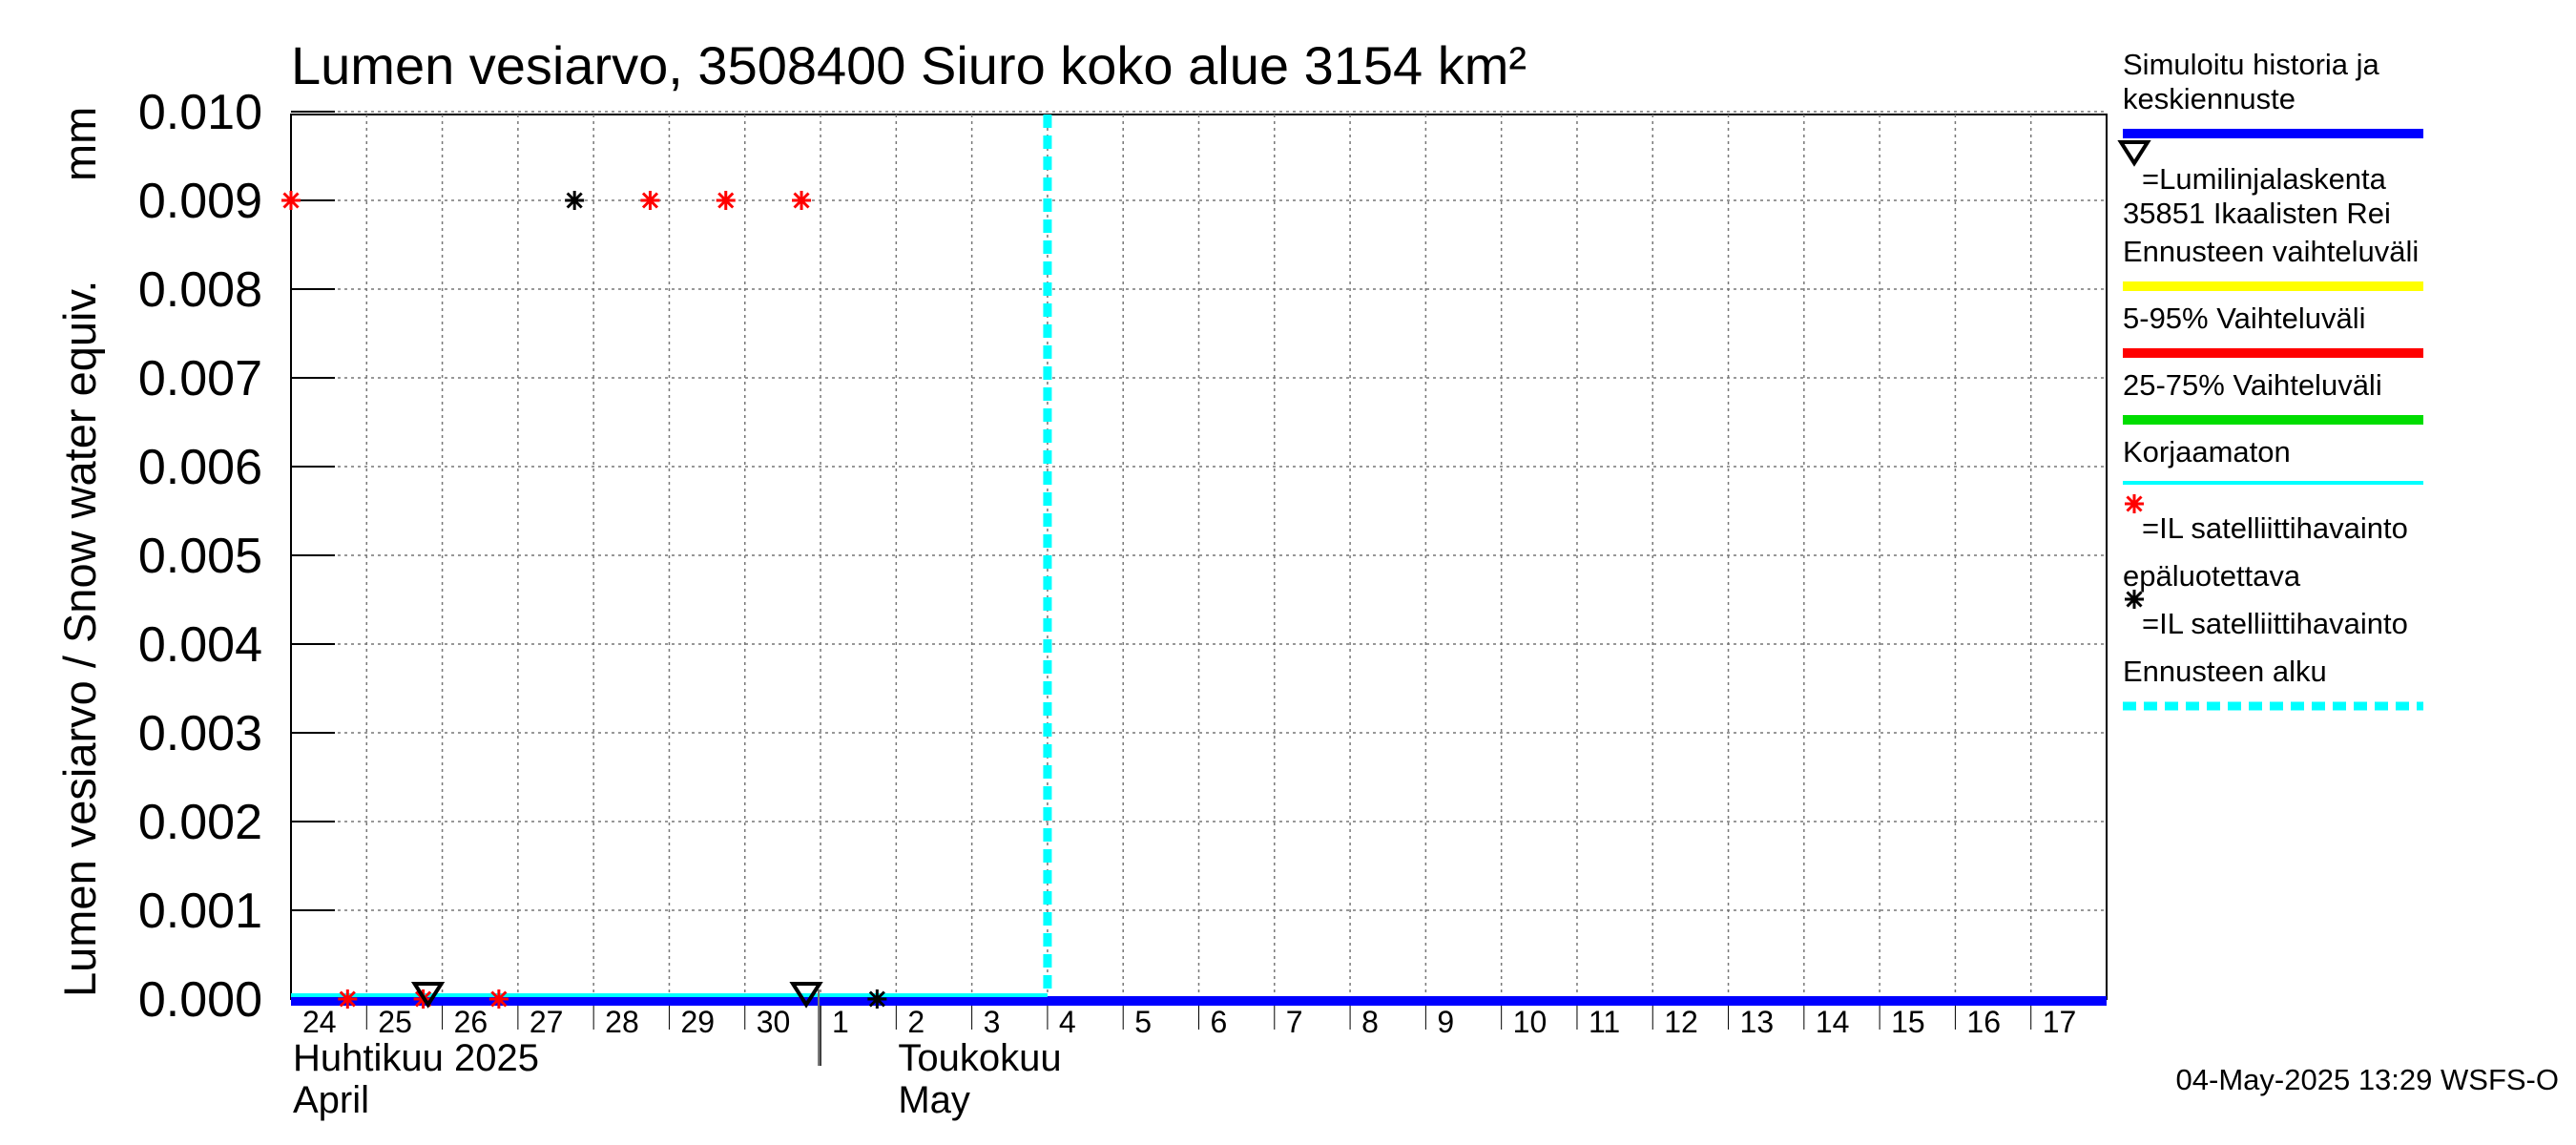 Image resolution: width=2576 pixels, height=1145 pixels. Describe the element at coordinates (2251, 64) in the screenshot. I see `legend-label: Simuloitu historia ja` at that location.